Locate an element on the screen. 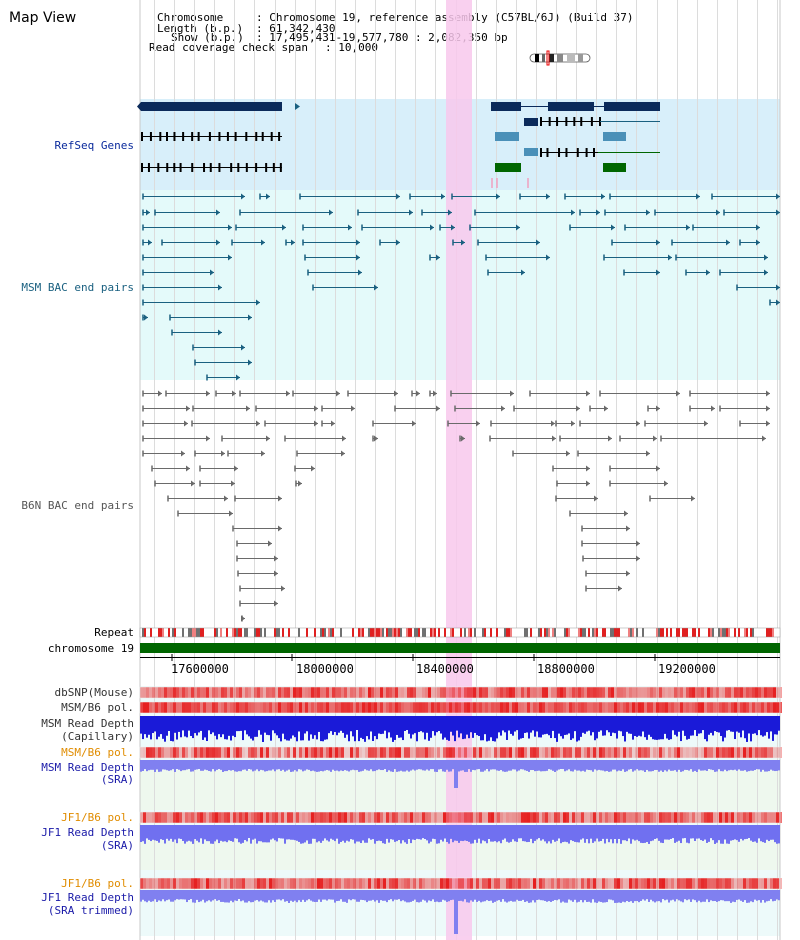  track-label-b6n-bac: B6N BAC end pairs is located at coordinates (77, 505).